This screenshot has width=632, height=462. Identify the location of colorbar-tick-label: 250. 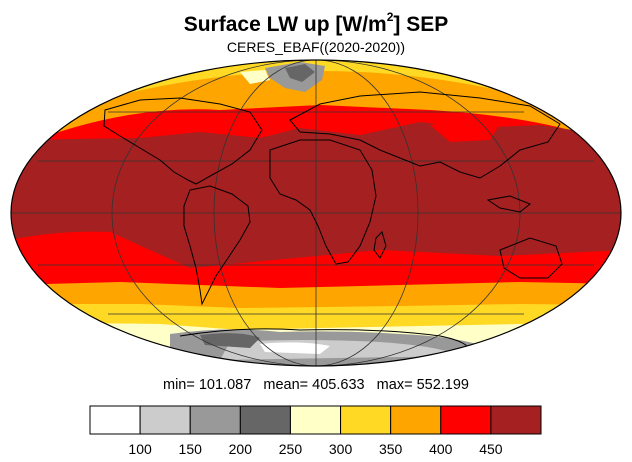
(291, 449).